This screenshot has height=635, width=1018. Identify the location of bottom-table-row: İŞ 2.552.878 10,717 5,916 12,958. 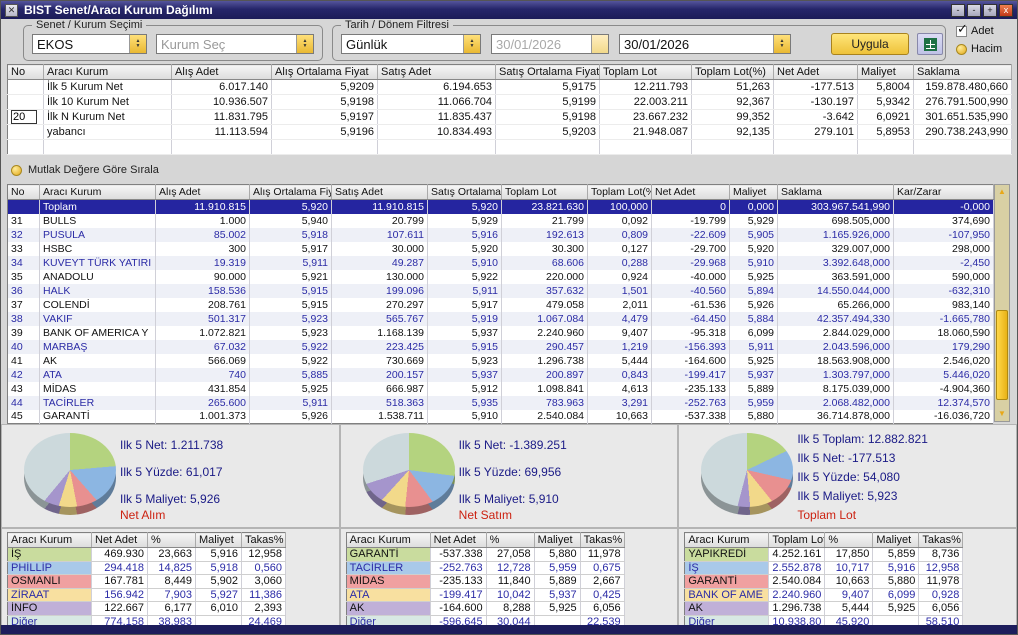
(824, 568).